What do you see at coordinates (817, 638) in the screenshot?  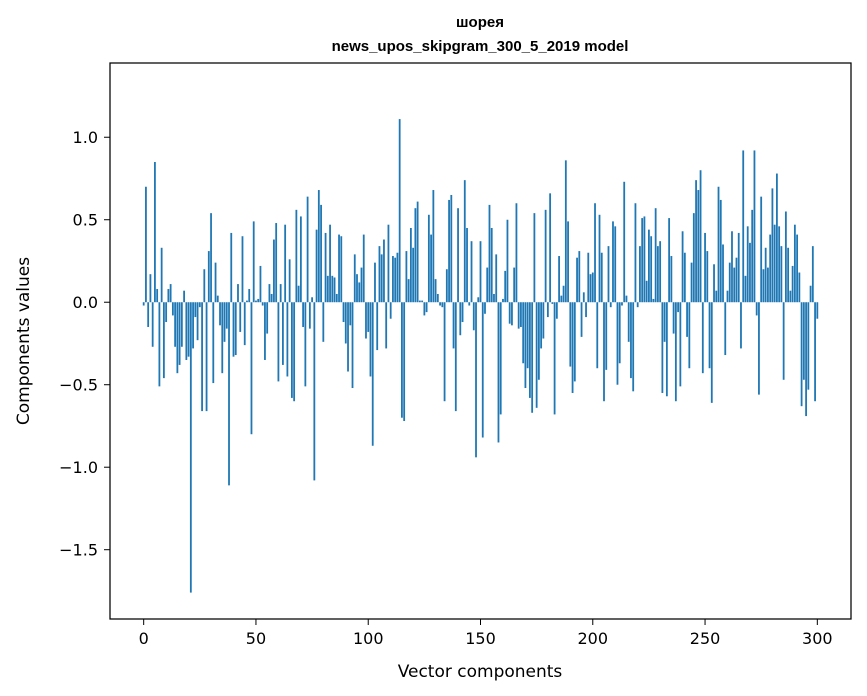 I see `x-tick-label: 300` at bounding box center [817, 638].